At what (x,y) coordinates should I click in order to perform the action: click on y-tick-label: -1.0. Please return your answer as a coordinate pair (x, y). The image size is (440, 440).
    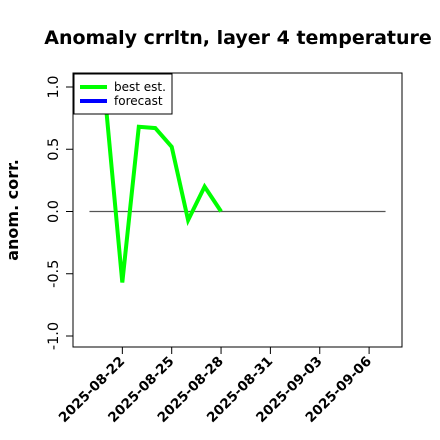
    Looking at the image, I should click on (54, 336).